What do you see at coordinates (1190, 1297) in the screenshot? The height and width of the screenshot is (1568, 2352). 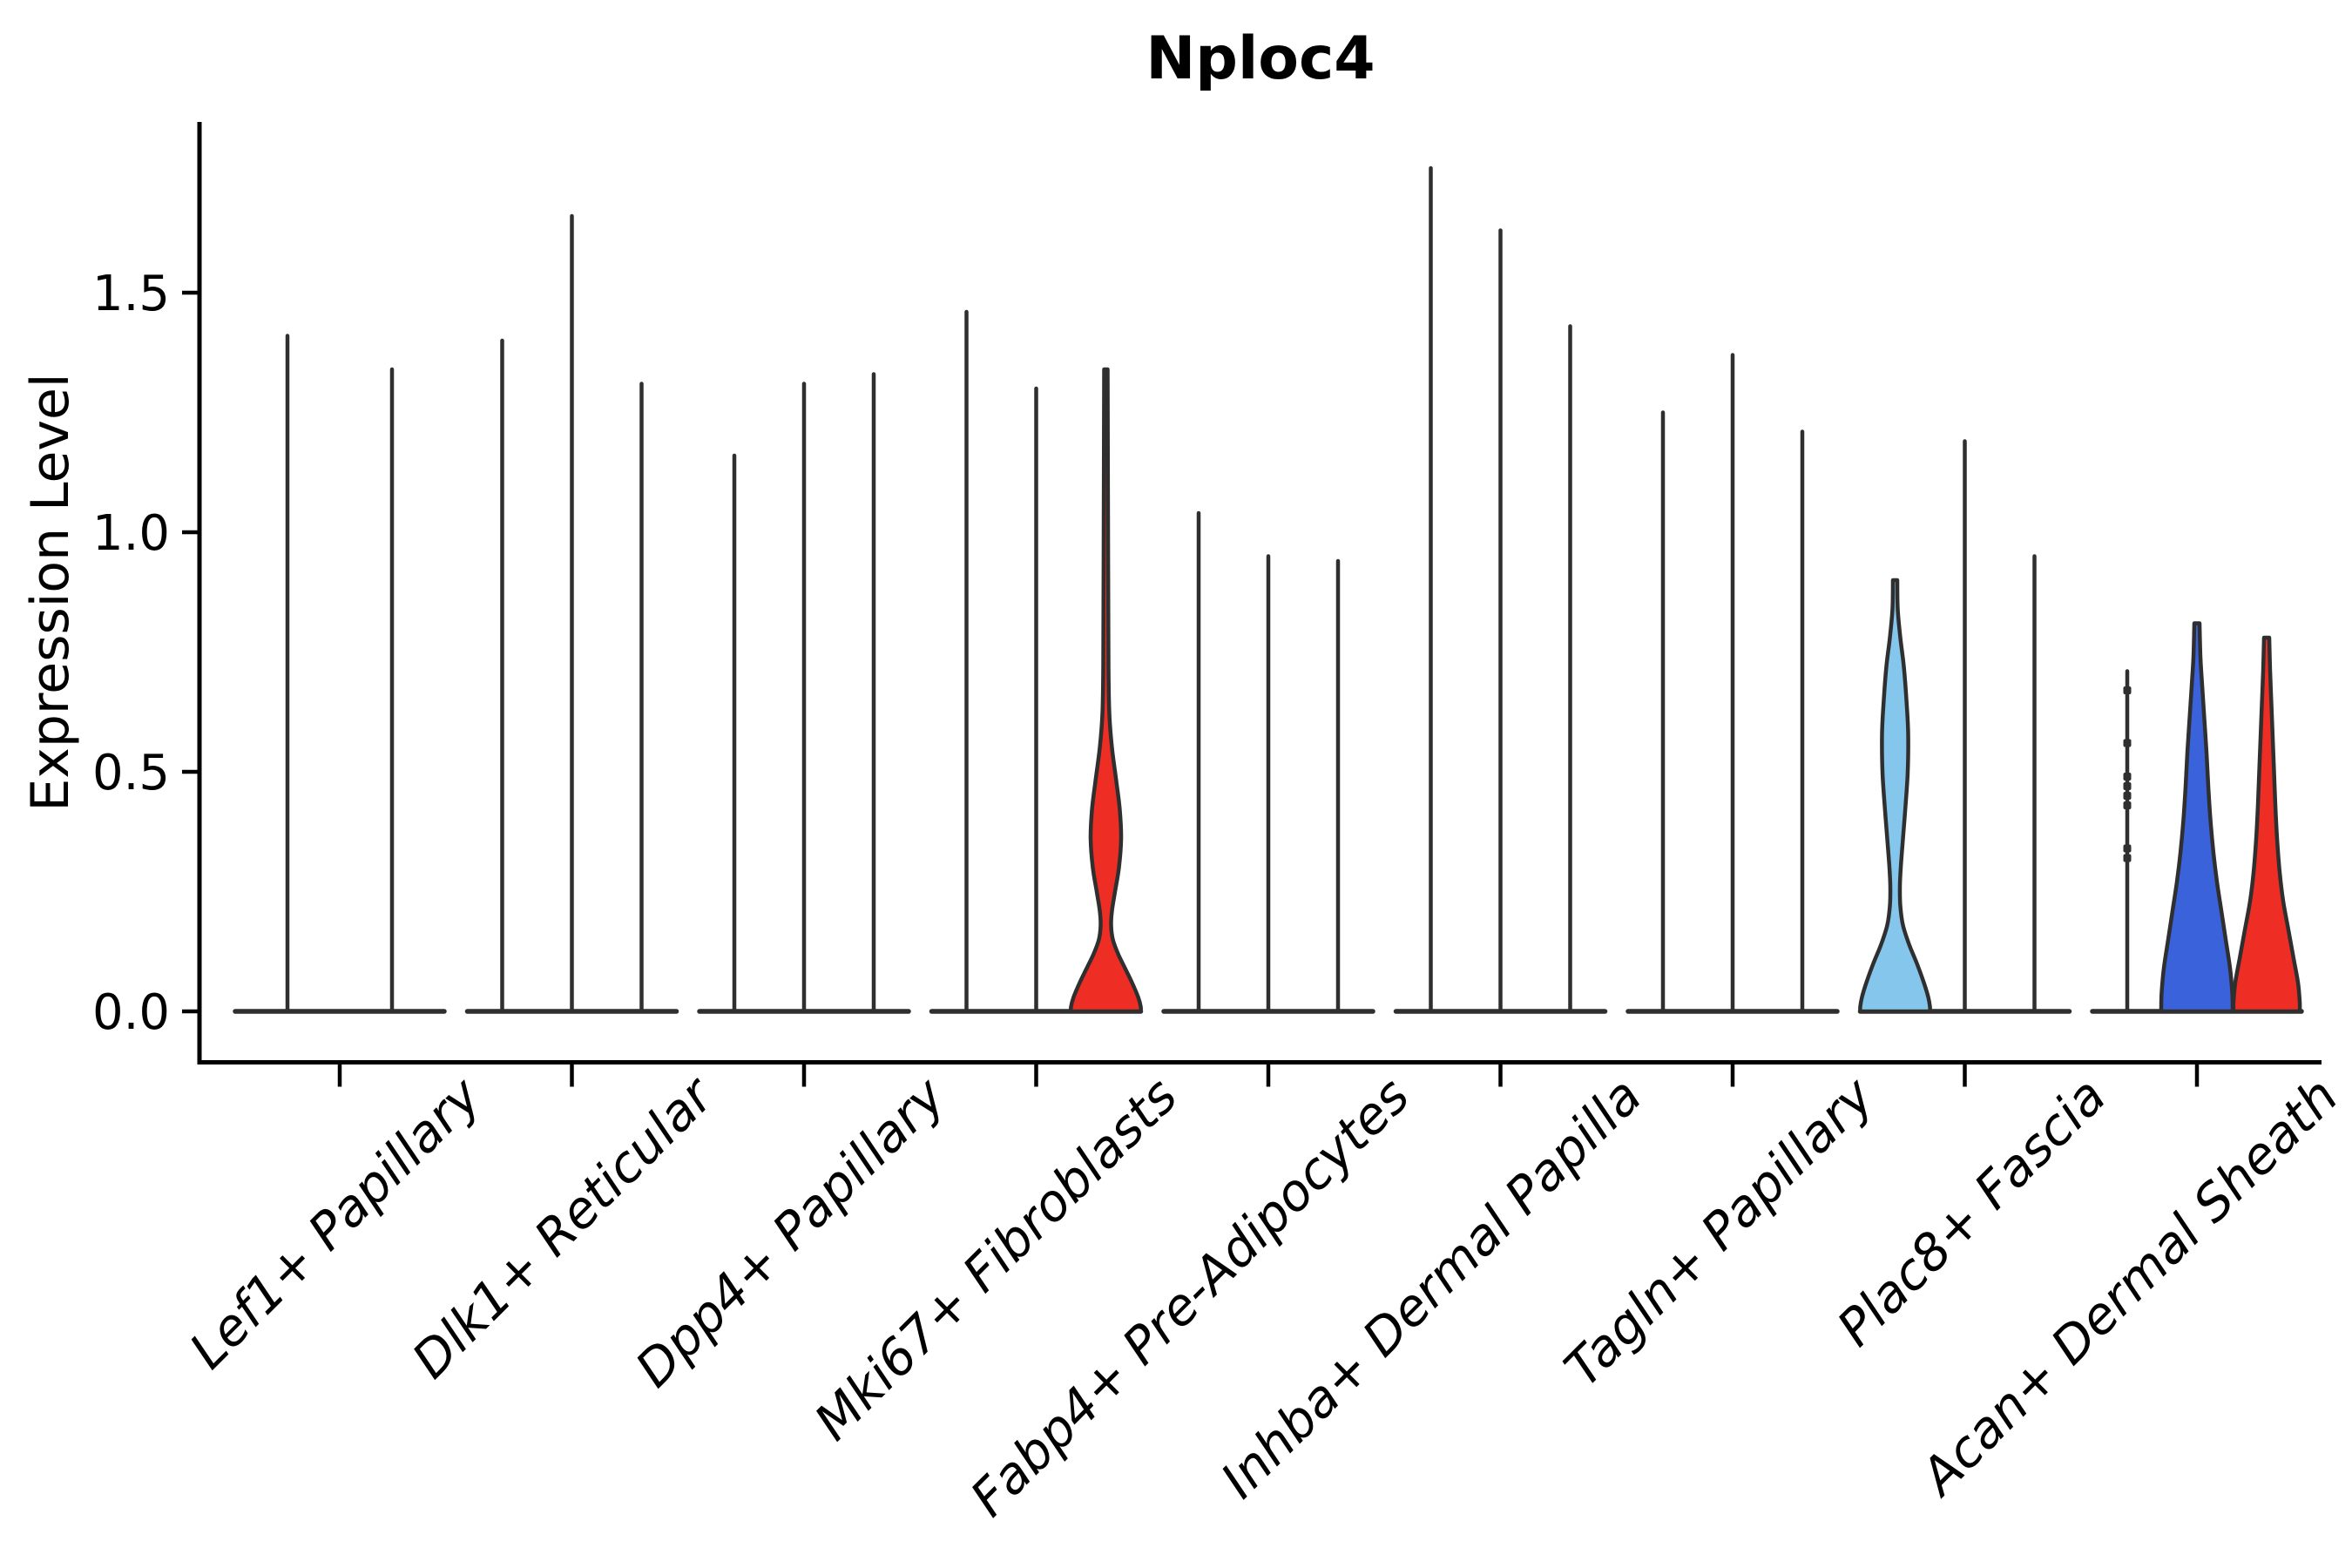 I see `x-tick-label: Fabp4+ Pre-Adipocytes` at bounding box center [1190, 1297].